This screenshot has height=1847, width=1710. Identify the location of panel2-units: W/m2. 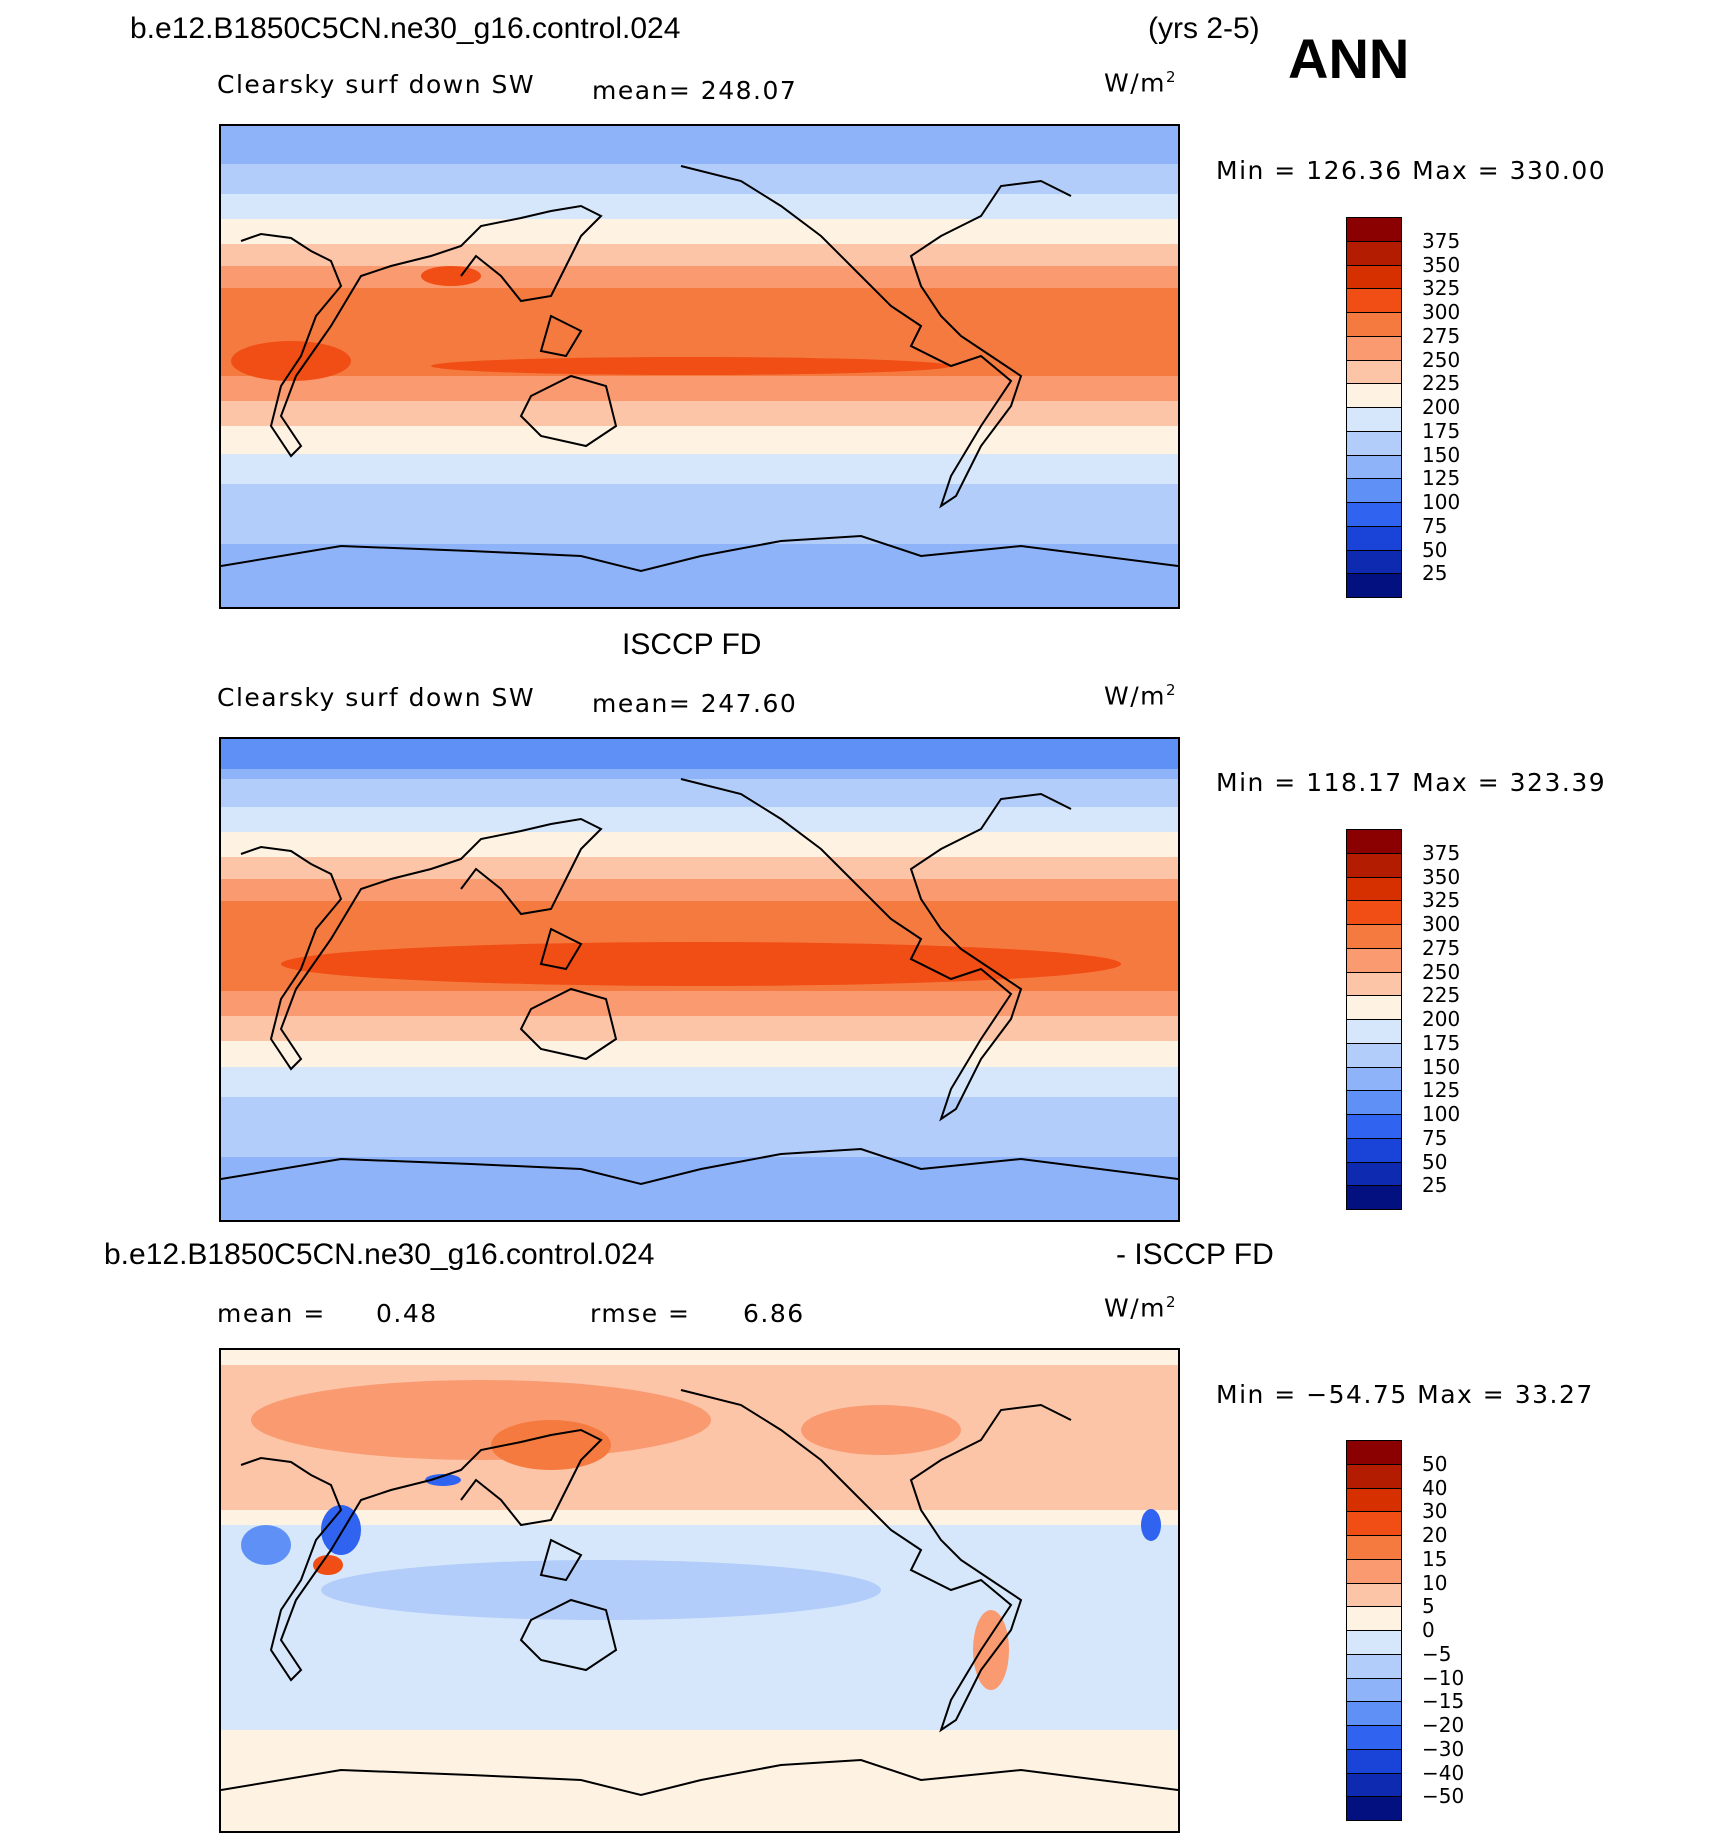
(1141, 696).